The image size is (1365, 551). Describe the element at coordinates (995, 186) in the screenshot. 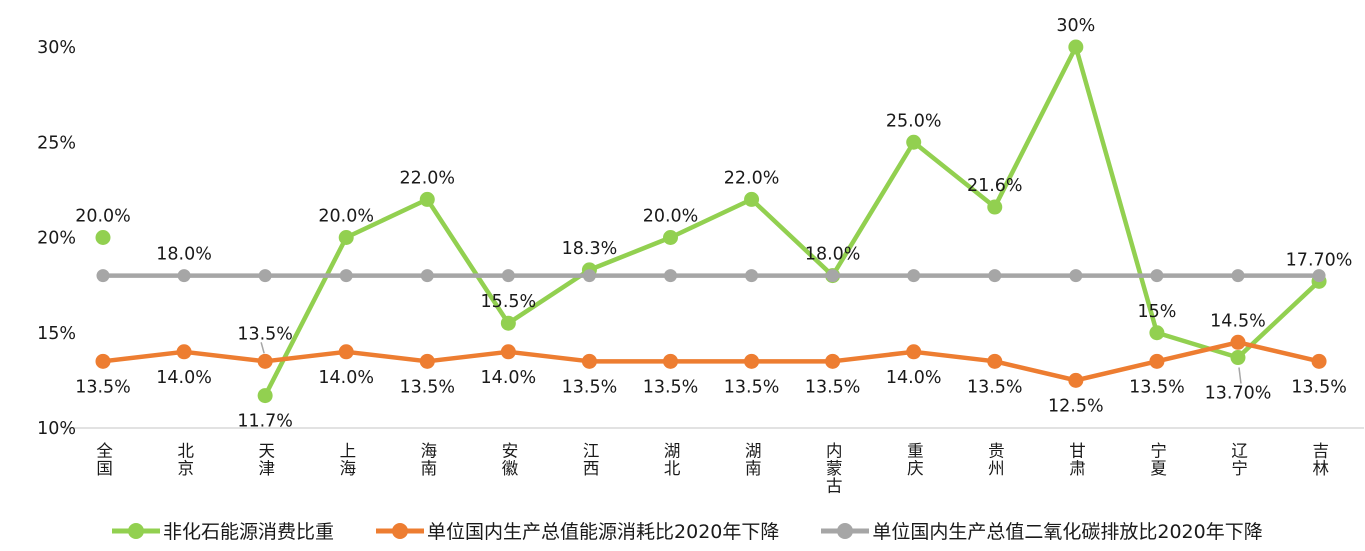

I see `data-label: 21.6%` at that location.